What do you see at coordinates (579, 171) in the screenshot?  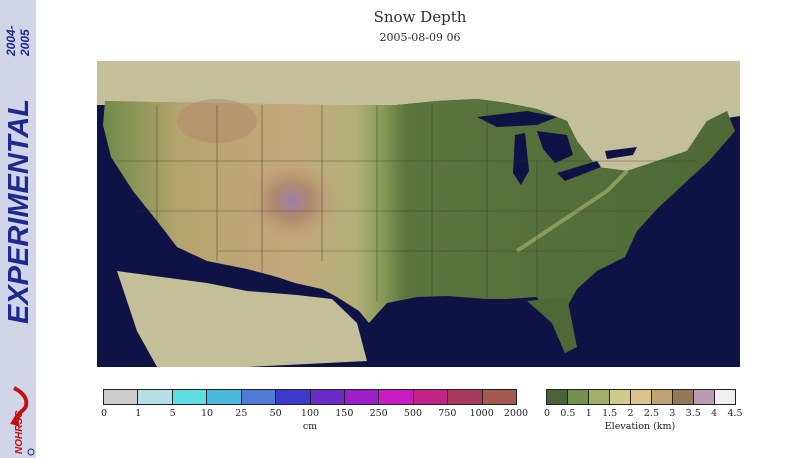 I see `lake-erie` at bounding box center [579, 171].